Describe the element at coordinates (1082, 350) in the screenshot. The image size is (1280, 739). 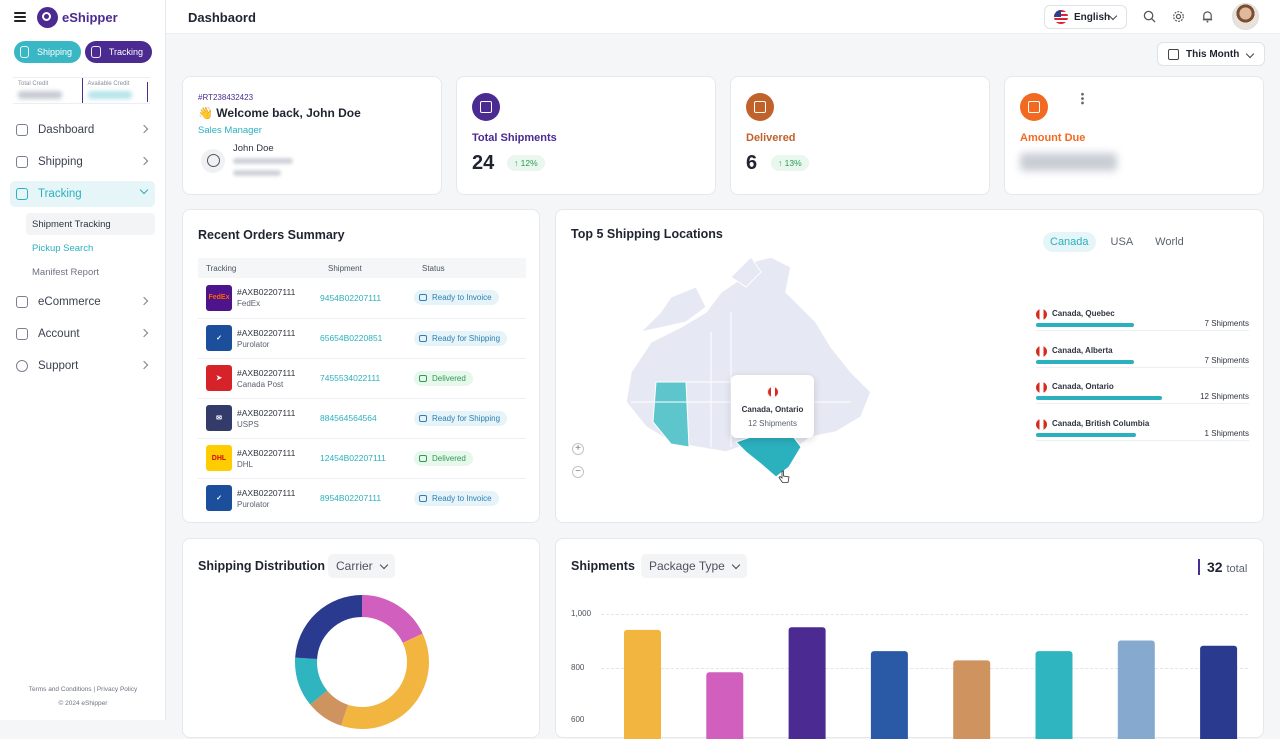
I see `location-name: Canada, Alberta` at that location.